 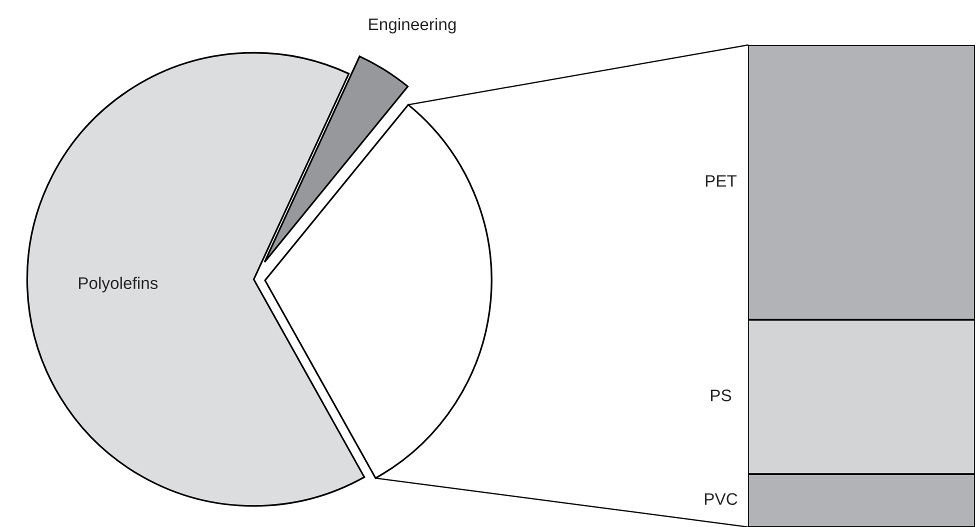 I want to click on series-label: PS, so click(x=721, y=396).